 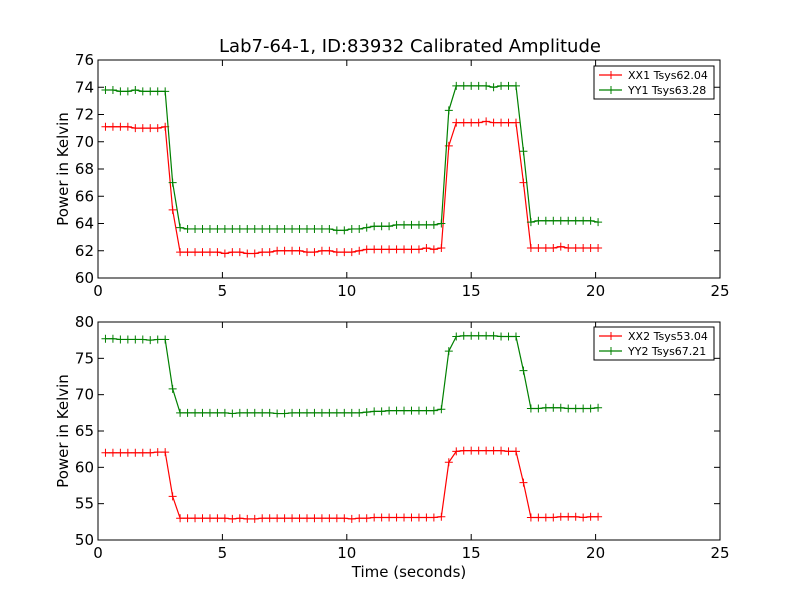 What do you see at coordinates (84, 278) in the screenshot?
I see `y-tick-label: 60` at bounding box center [84, 278].